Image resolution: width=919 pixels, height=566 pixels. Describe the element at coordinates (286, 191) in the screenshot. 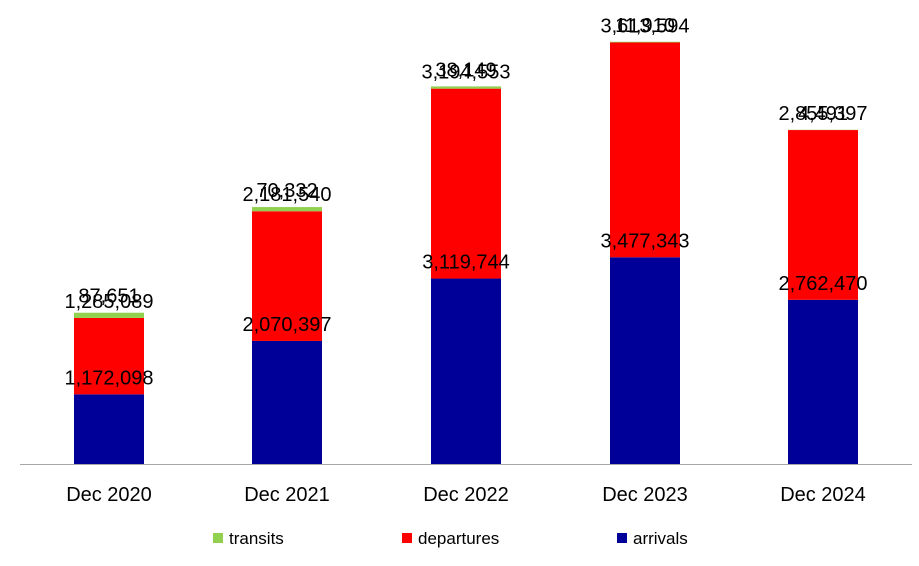

I see `data-label-transits-1: 70,332` at that location.